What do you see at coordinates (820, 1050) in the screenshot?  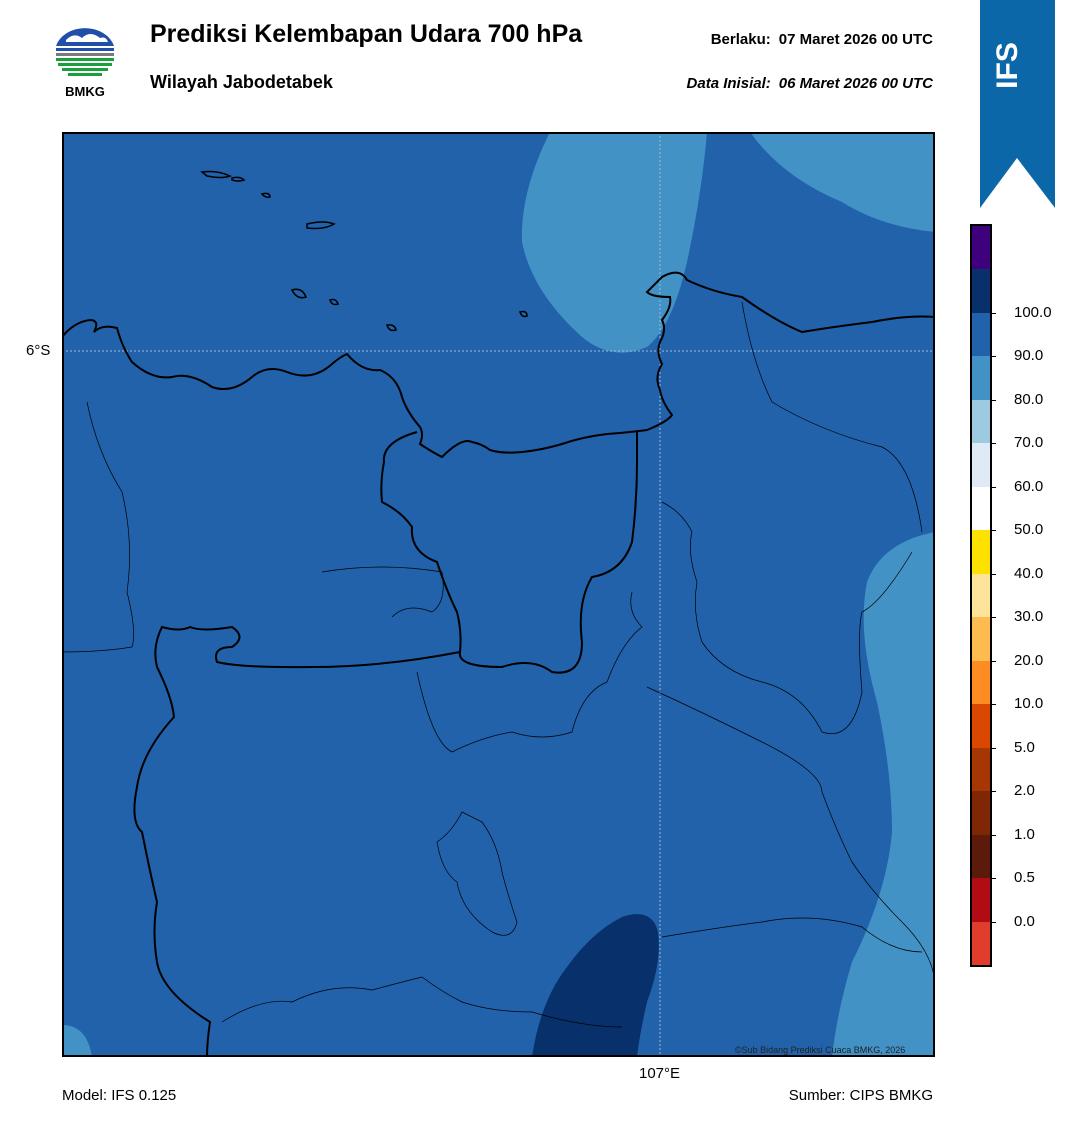 I see `map-copyright: ©Sub Bidang Prediksi Cuaca BMKG, 2026` at bounding box center [820, 1050].